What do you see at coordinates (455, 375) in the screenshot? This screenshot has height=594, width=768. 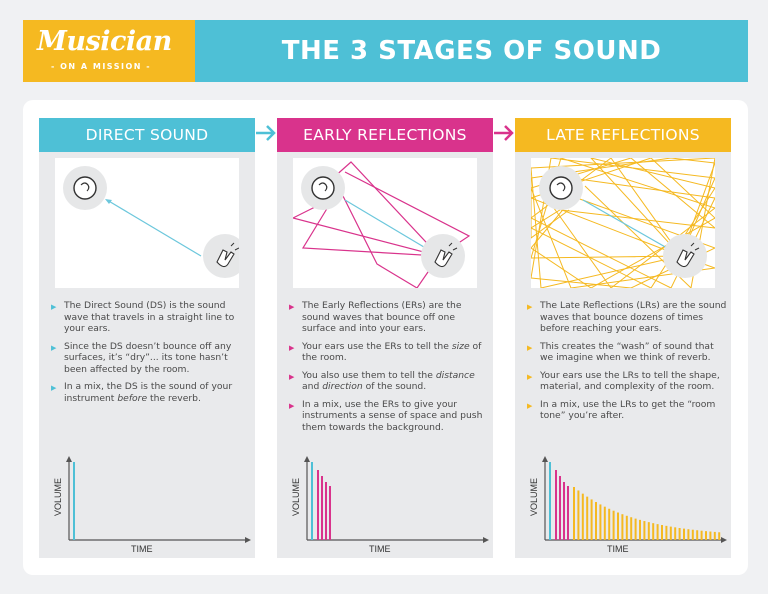 I see `bullet-text: distance` at bounding box center [455, 375].